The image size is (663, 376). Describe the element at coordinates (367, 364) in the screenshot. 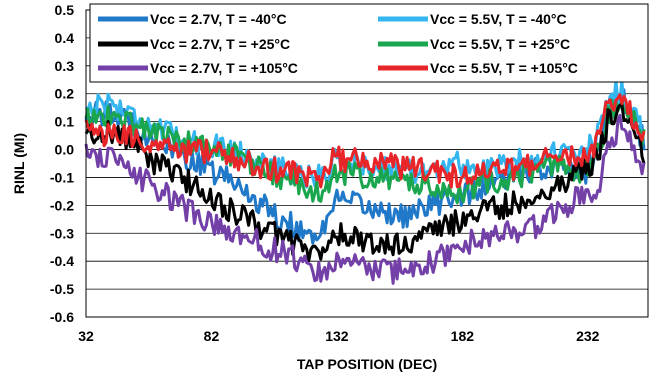

I see `x-axis-title: TAP POSITION (DEC)` at that location.